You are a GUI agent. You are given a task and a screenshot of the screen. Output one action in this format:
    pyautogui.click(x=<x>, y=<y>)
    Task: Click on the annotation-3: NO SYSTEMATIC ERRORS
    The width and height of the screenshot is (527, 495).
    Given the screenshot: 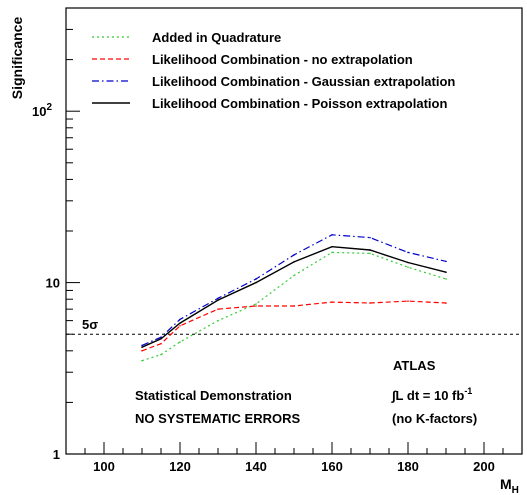 What is the action you would take?
    pyautogui.click(x=217, y=418)
    